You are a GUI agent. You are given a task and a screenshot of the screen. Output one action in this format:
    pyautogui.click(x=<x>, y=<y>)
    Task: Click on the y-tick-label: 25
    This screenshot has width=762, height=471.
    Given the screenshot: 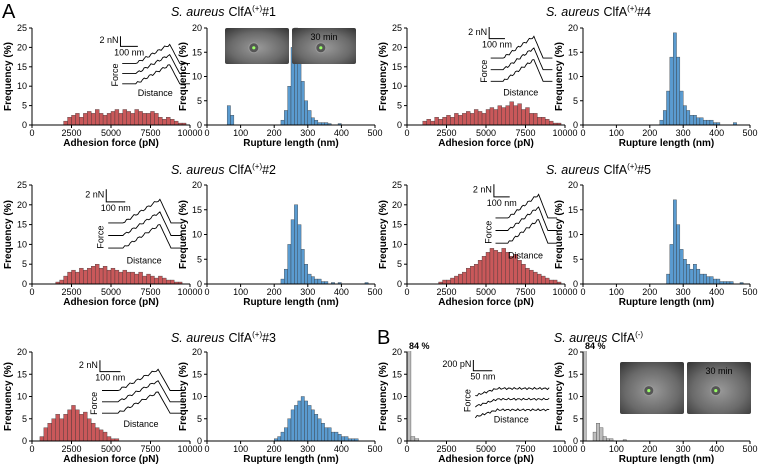 What is the action you would take?
    pyautogui.click(x=22, y=28)
    